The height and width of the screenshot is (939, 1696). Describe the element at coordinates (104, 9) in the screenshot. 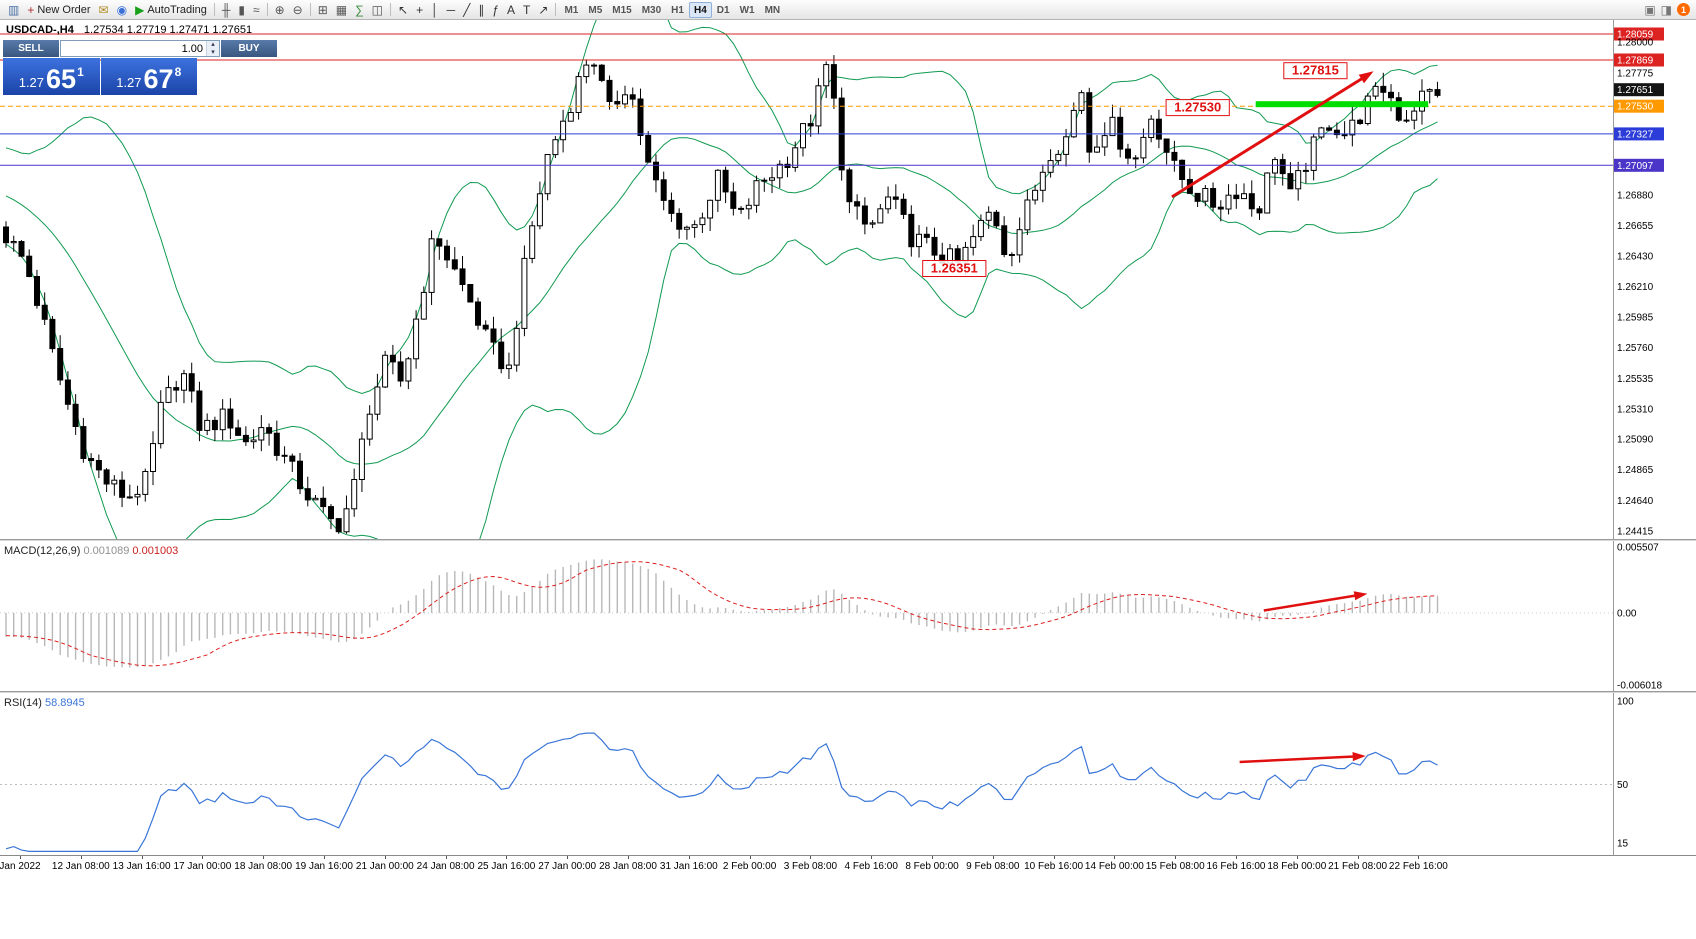

I see `mailbox-icon: ✉` at that location.